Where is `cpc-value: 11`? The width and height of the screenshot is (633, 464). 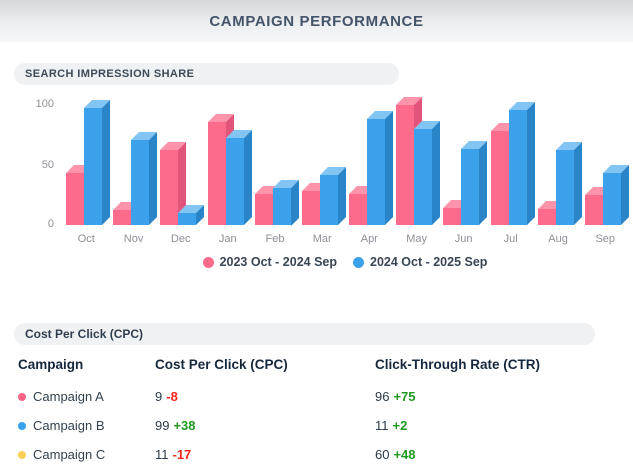 cpc-value: 11 is located at coordinates (162, 454).